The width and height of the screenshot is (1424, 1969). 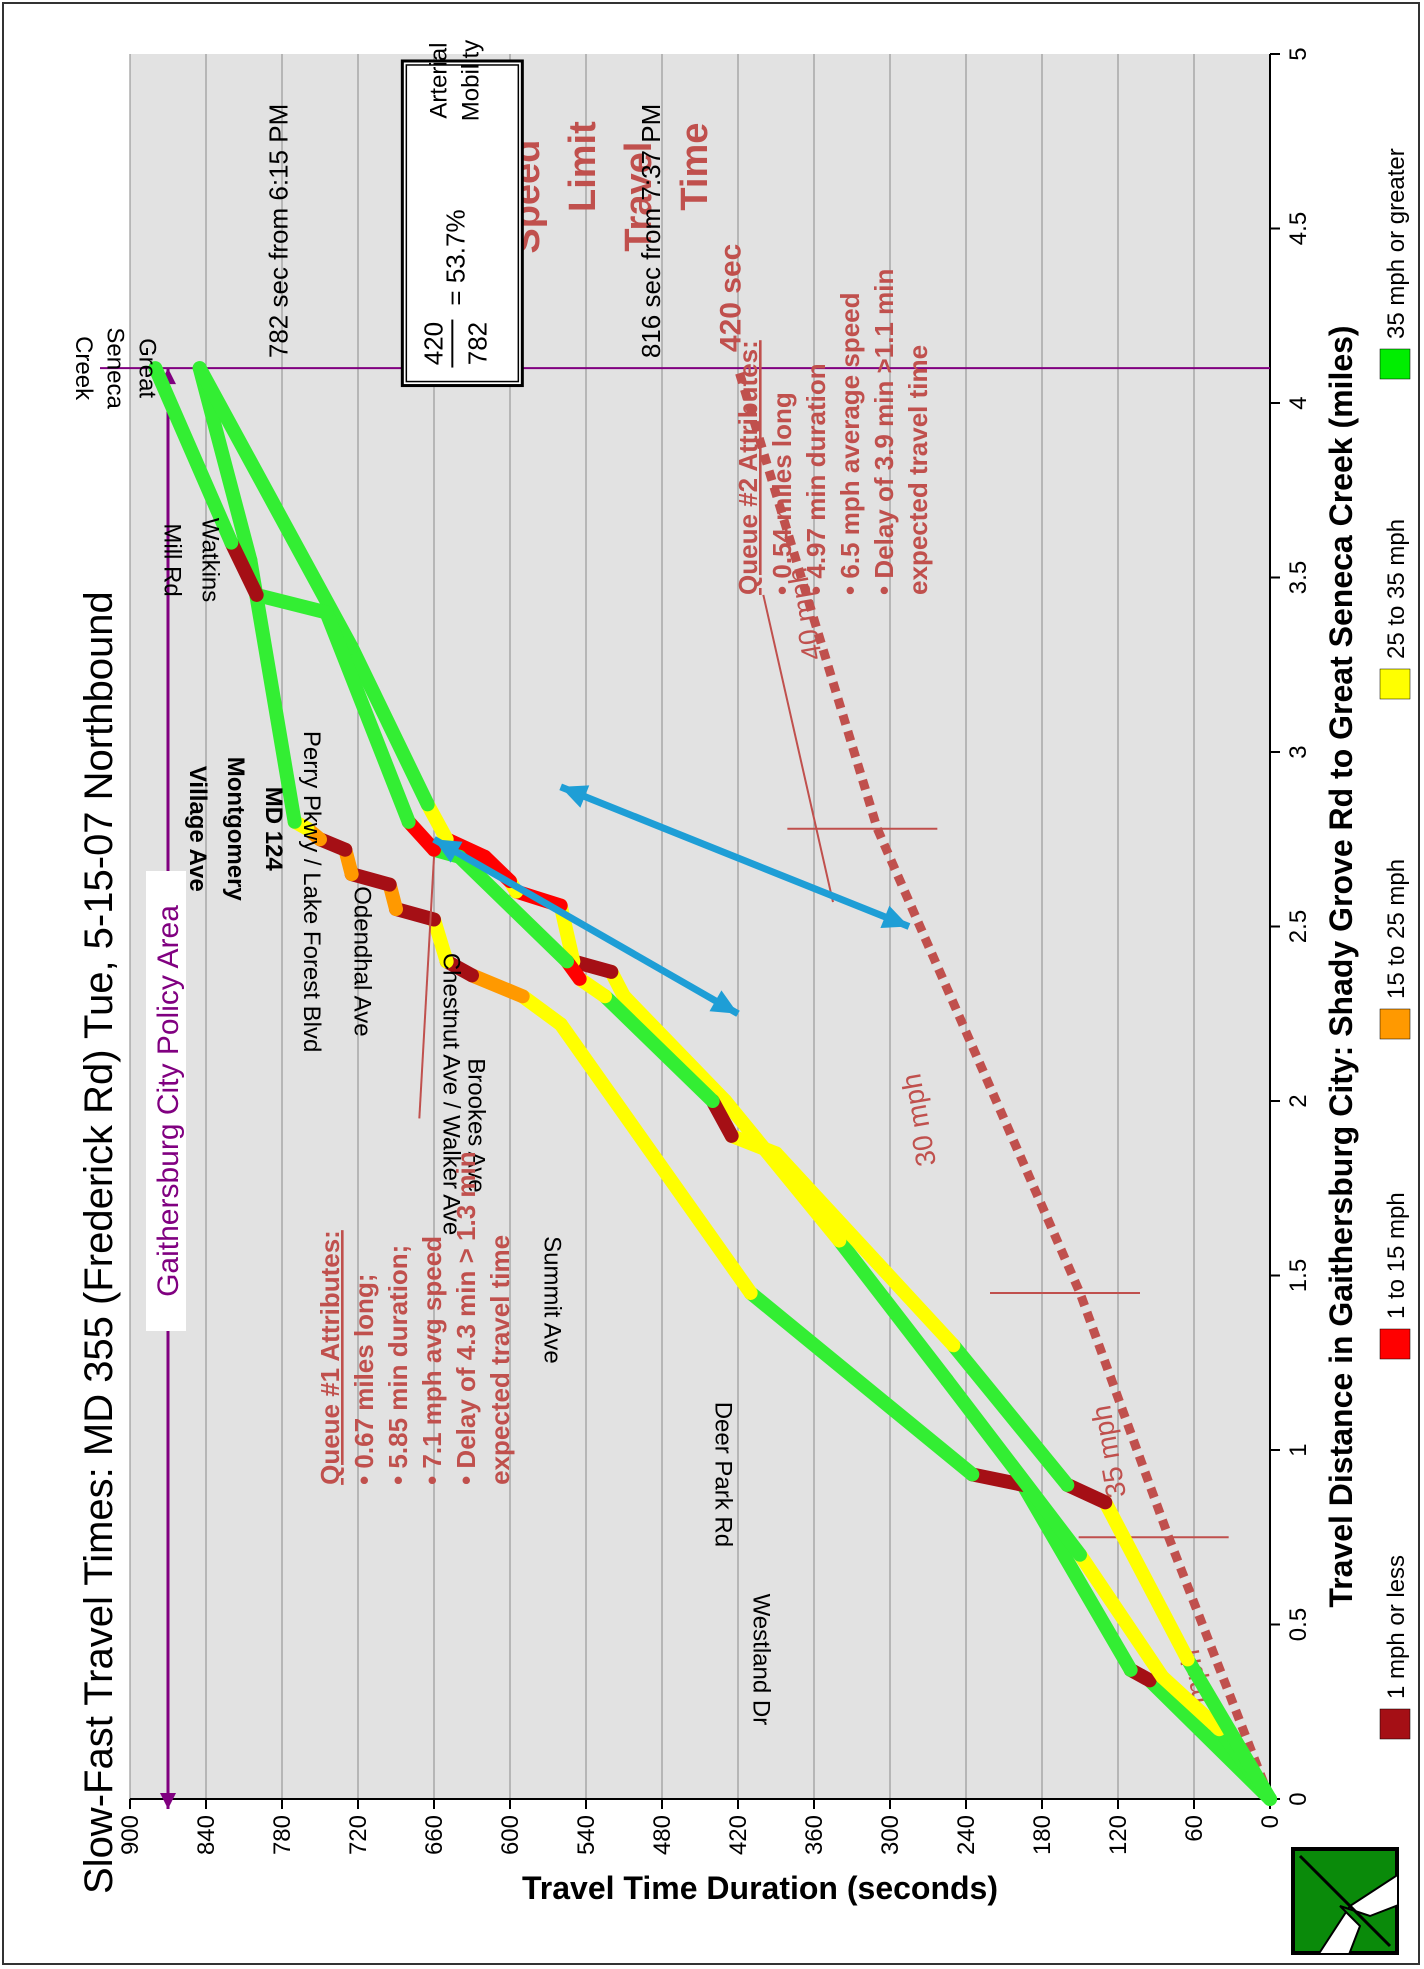 I want to click on speed-limit-value: 420 sec, so click(x=731, y=298).